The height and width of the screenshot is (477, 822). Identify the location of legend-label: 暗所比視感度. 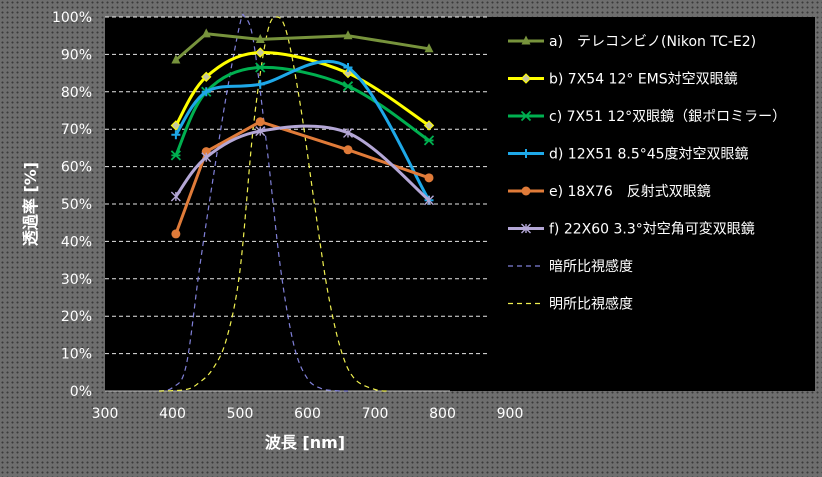
(591, 266).